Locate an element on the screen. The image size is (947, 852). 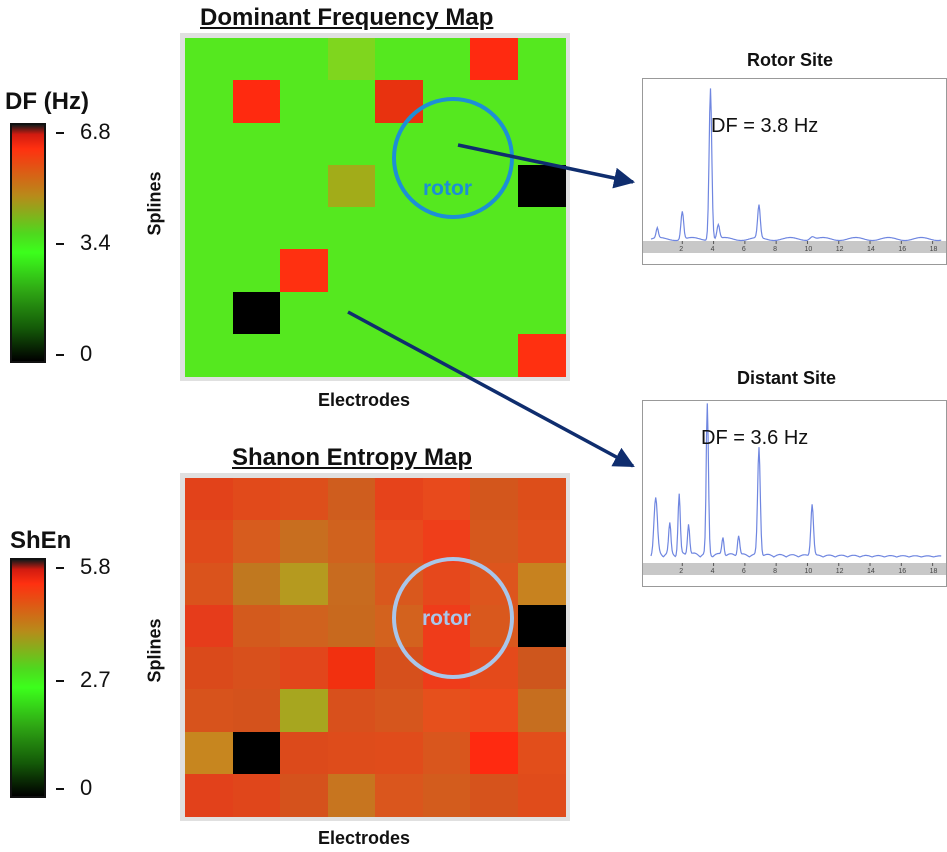
df-colorbar is located at coordinates (28, 243).